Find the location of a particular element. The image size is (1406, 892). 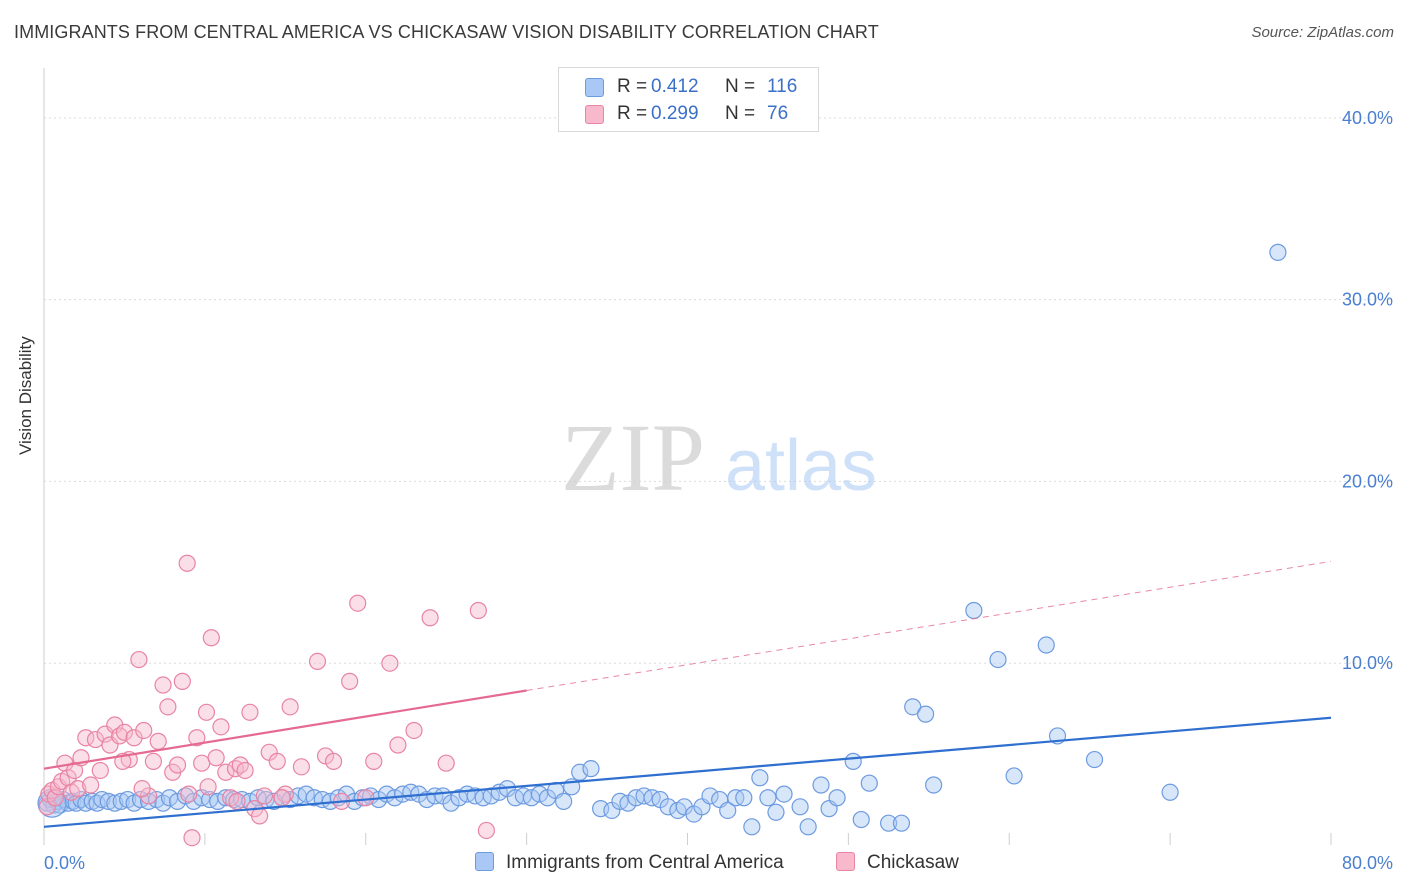

trend-line-central-america is located at coordinates (687, 772).